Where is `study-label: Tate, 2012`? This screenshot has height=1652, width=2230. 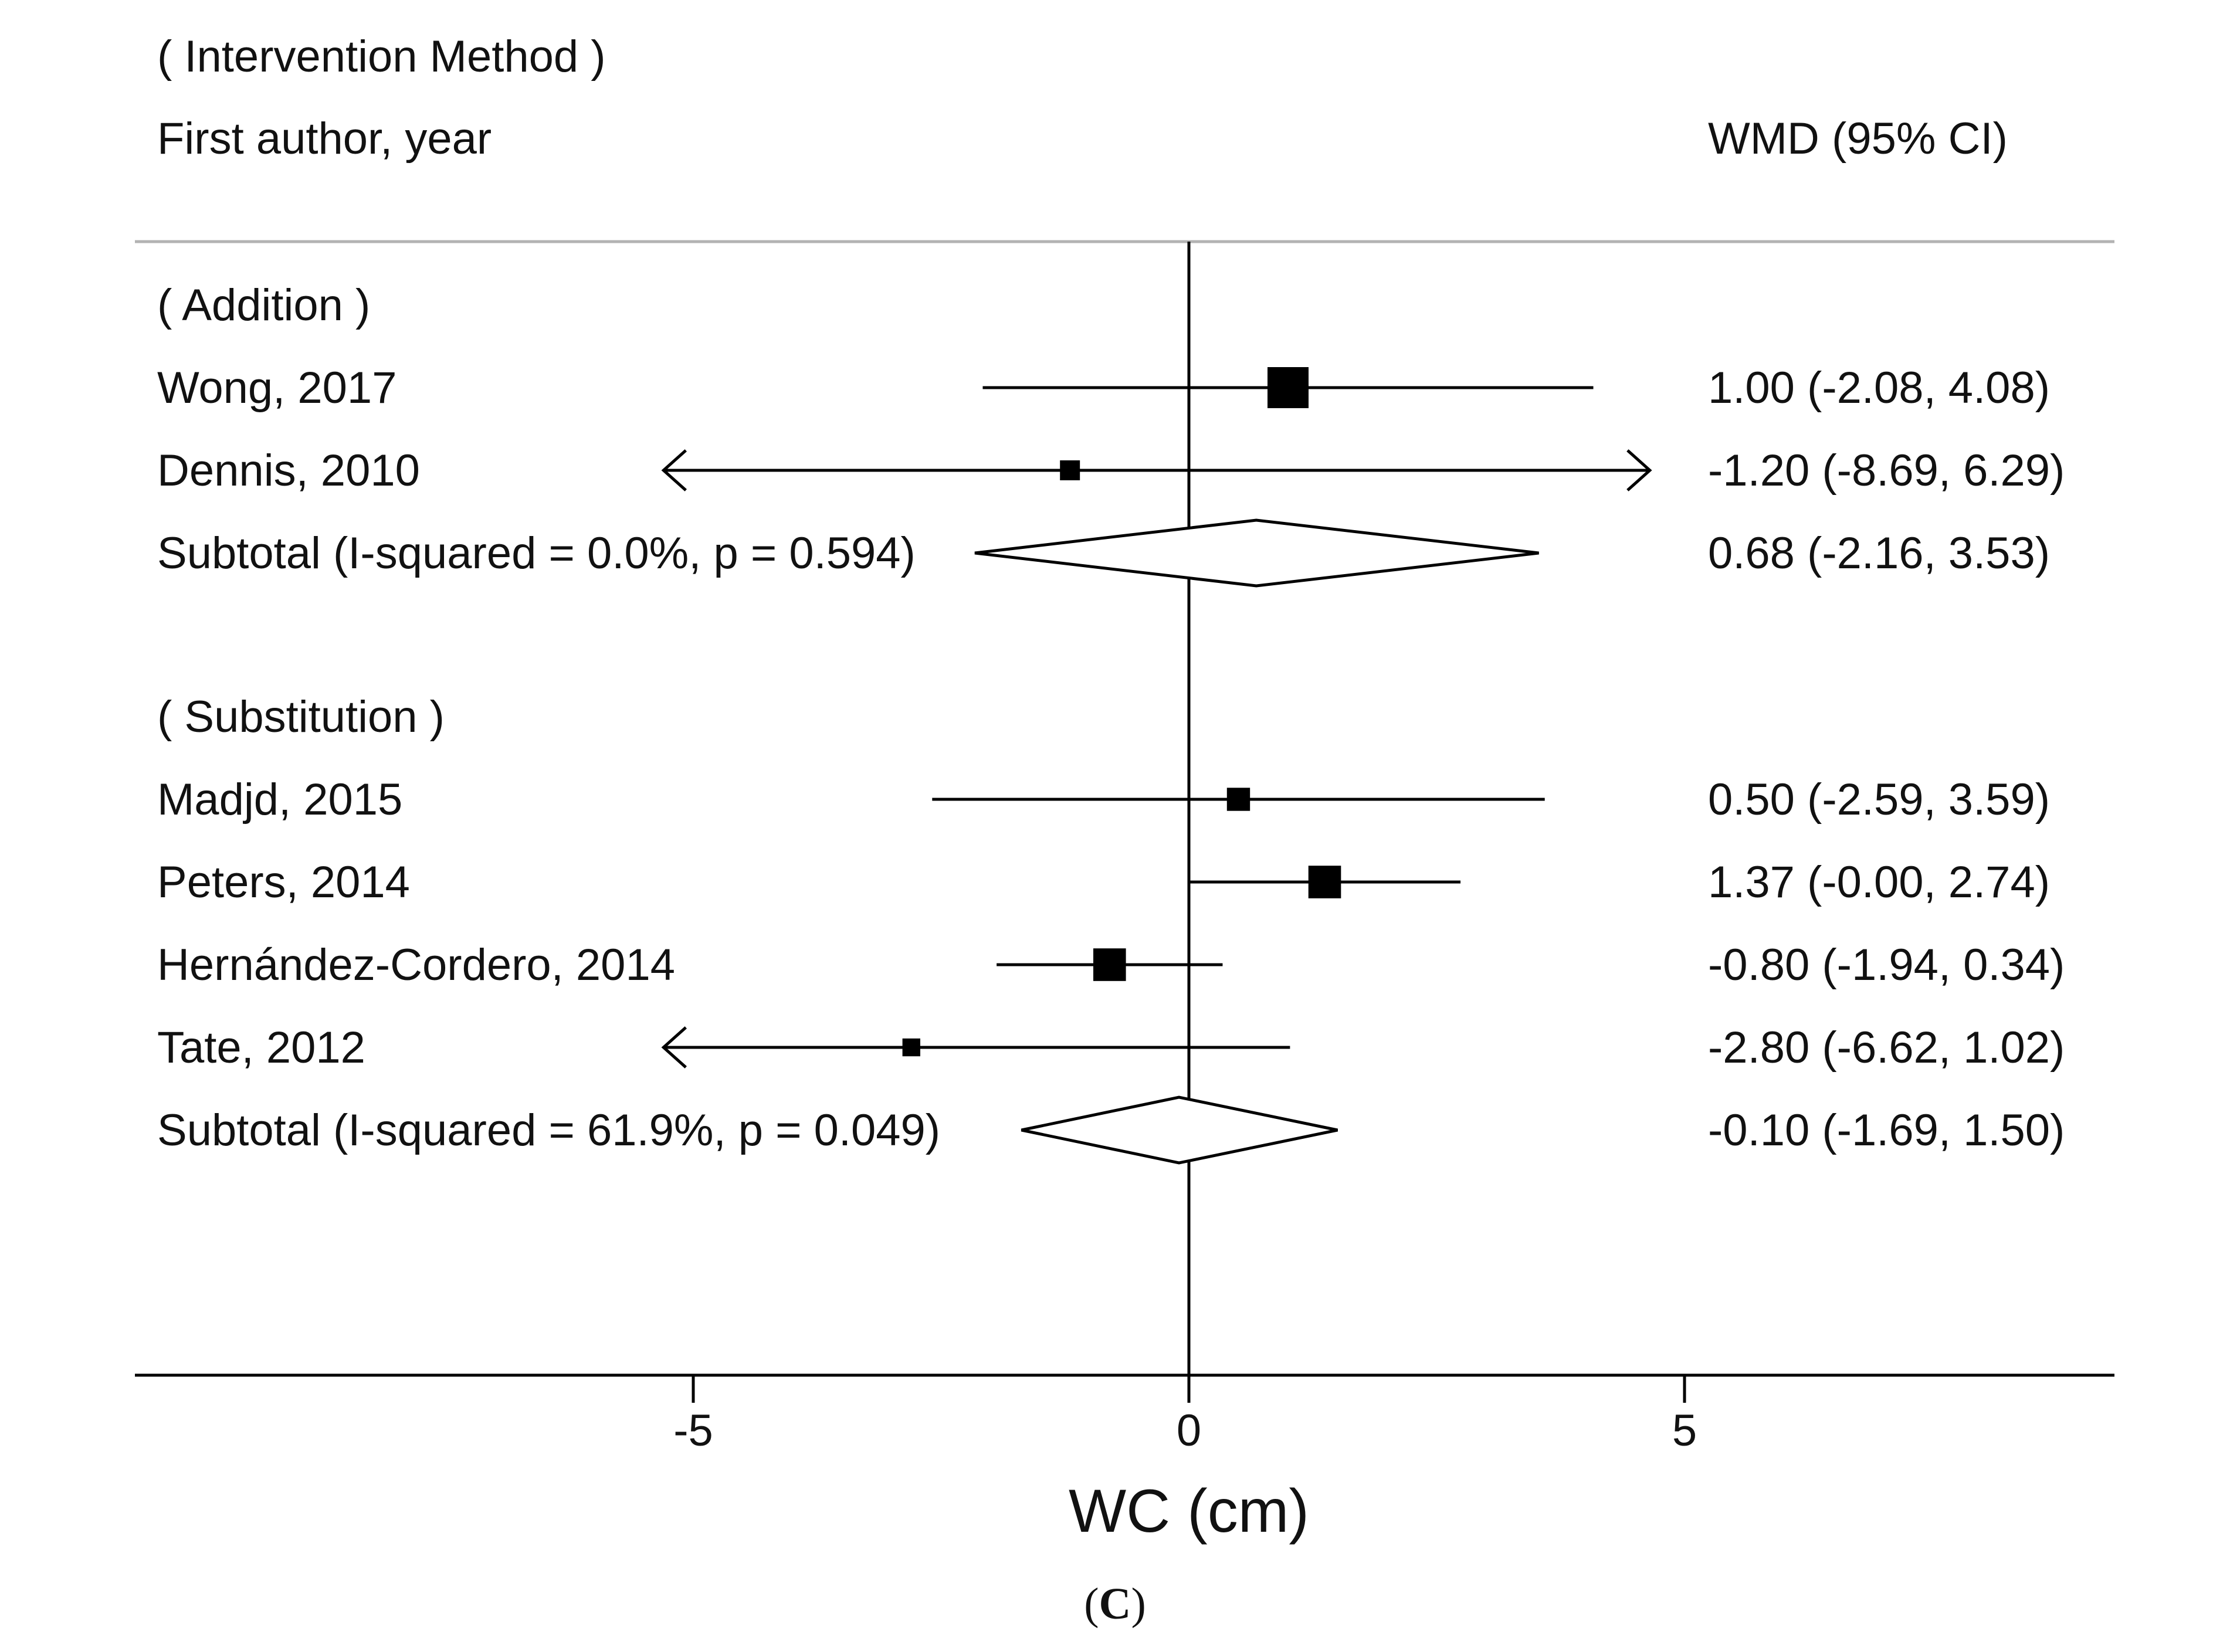 study-label: Tate, 2012 is located at coordinates (261, 1048).